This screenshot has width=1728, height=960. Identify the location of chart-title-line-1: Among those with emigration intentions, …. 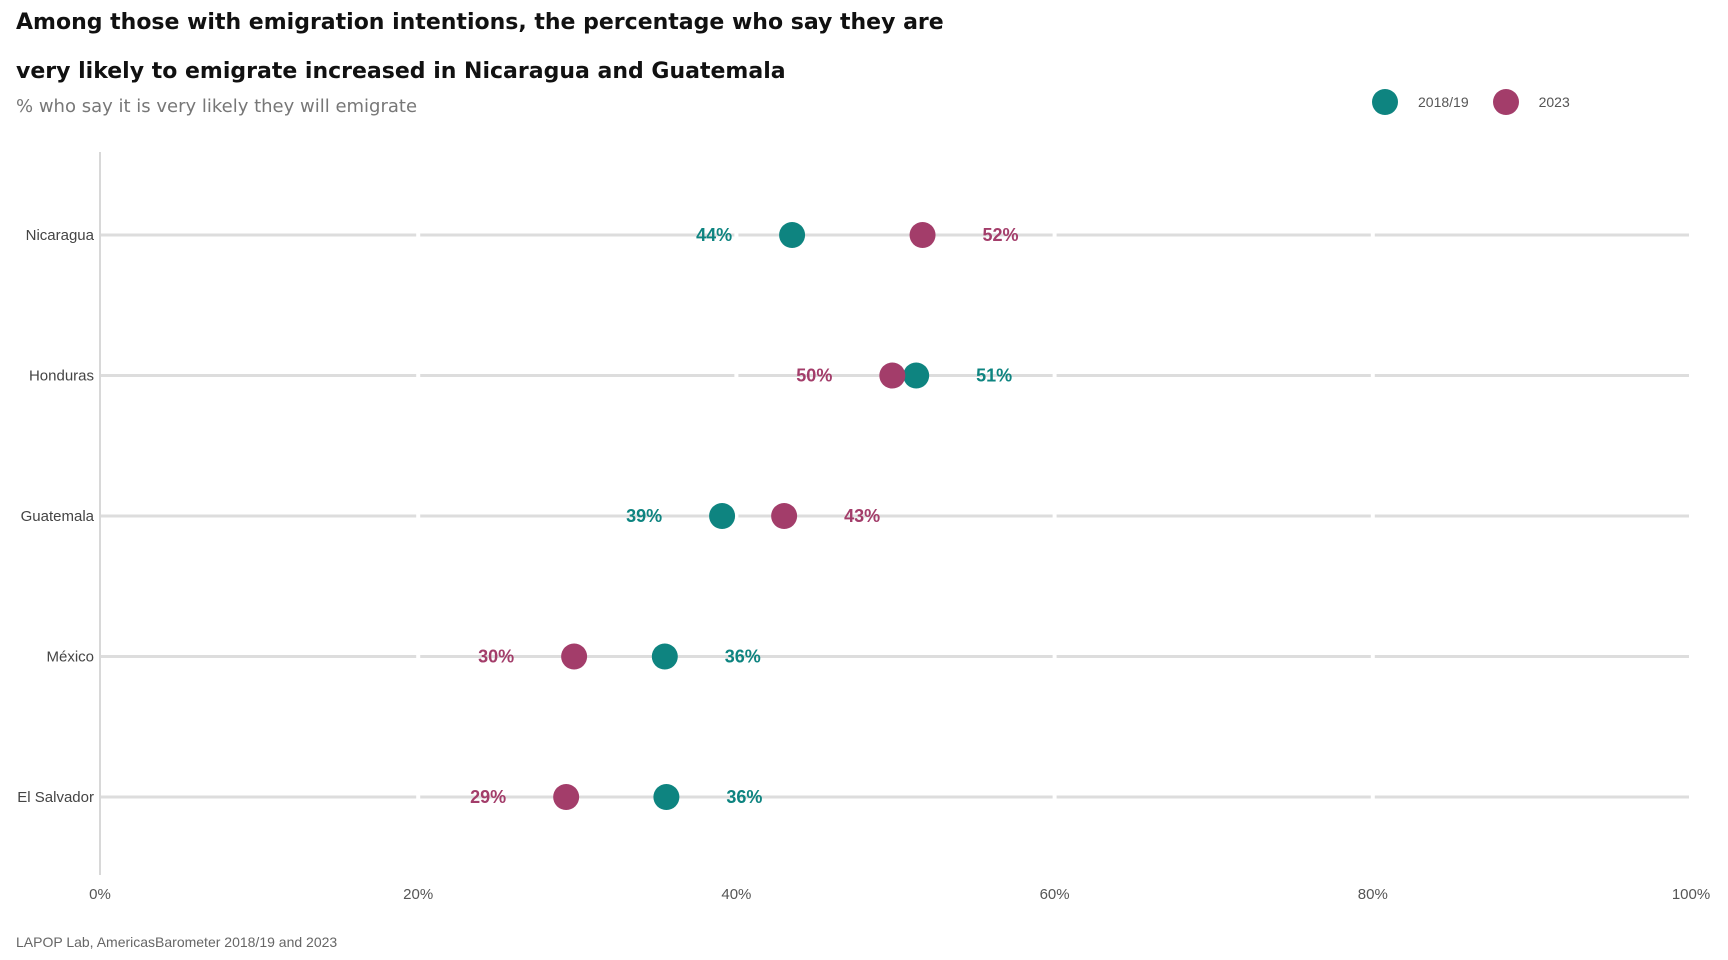
(480, 22).